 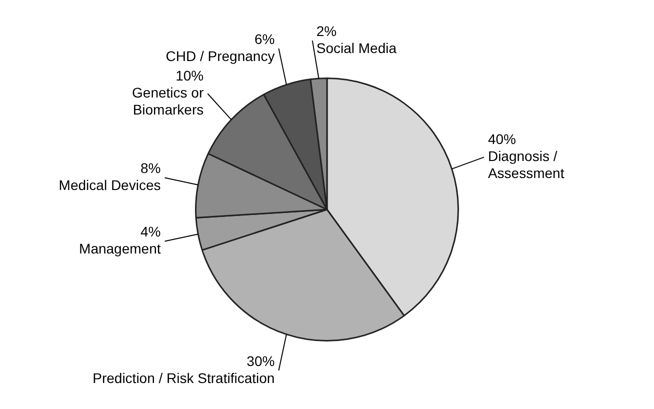 What do you see at coordinates (356, 48) in the screenshot?
I see `slice-label: Social Media` at bounding box center [356, 48].